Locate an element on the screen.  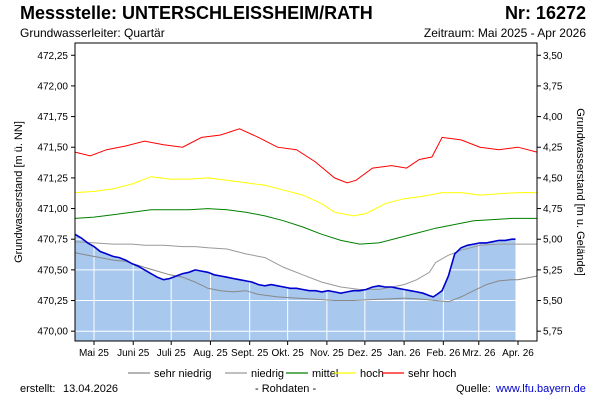
y-tick-label-right: 5,50 is located at coordinates (553, 301).